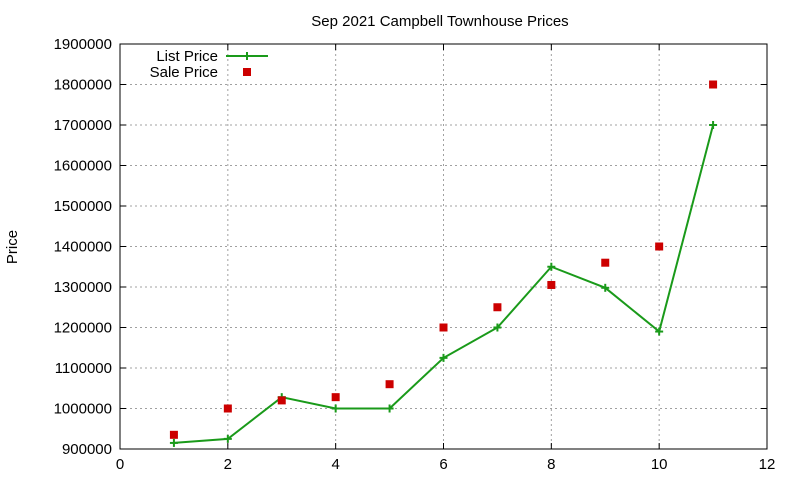 The image size is (800, 480). I want to click on legend-label-sale-price: Sale Price, so click(184, 72).